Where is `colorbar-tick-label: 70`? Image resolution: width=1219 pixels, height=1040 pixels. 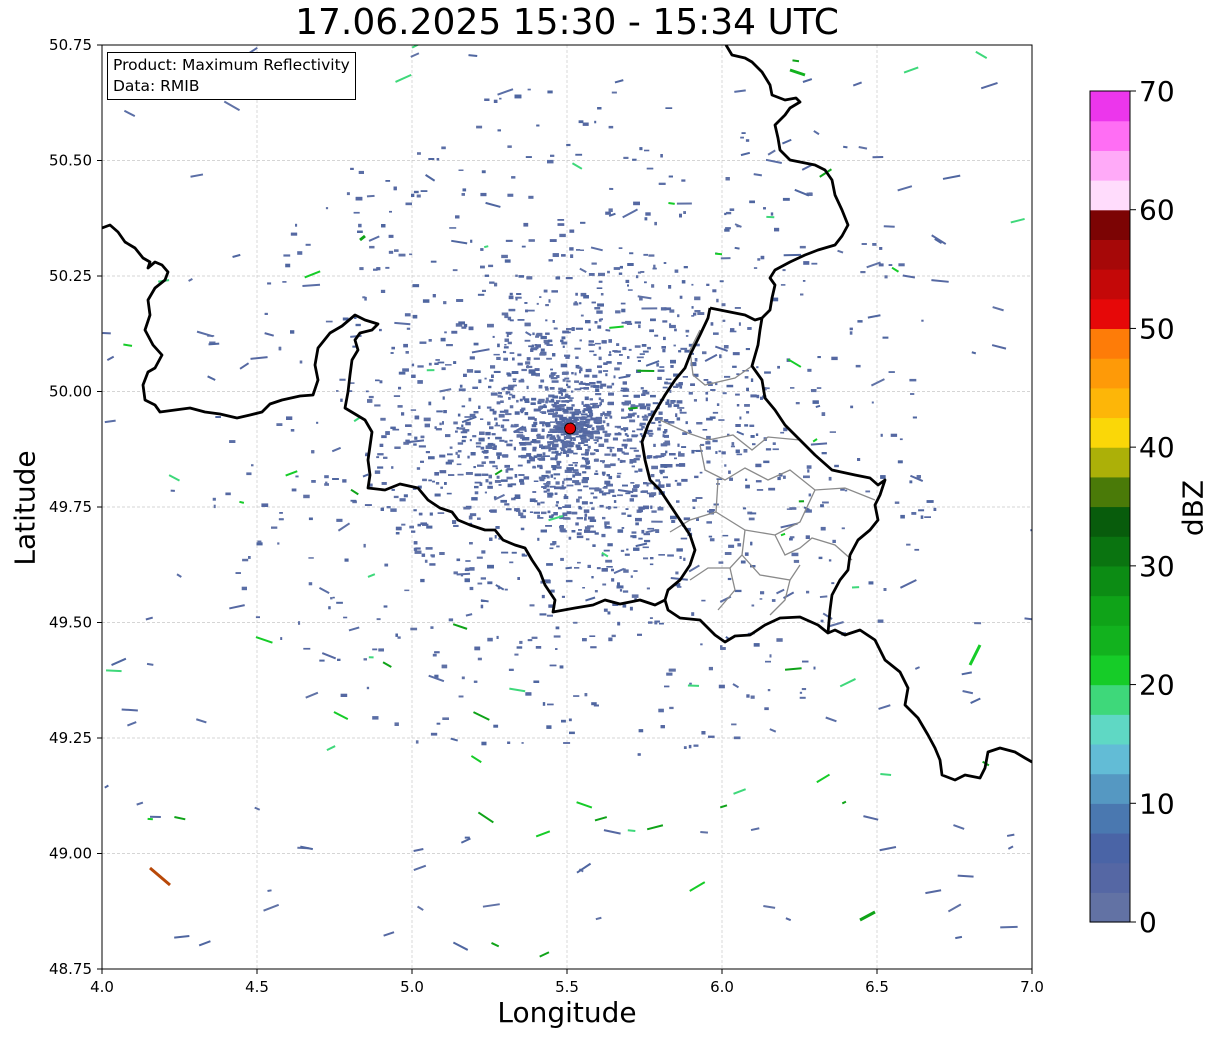 colorbar-tick-label: 70 is located at coordinates (1157, 91).